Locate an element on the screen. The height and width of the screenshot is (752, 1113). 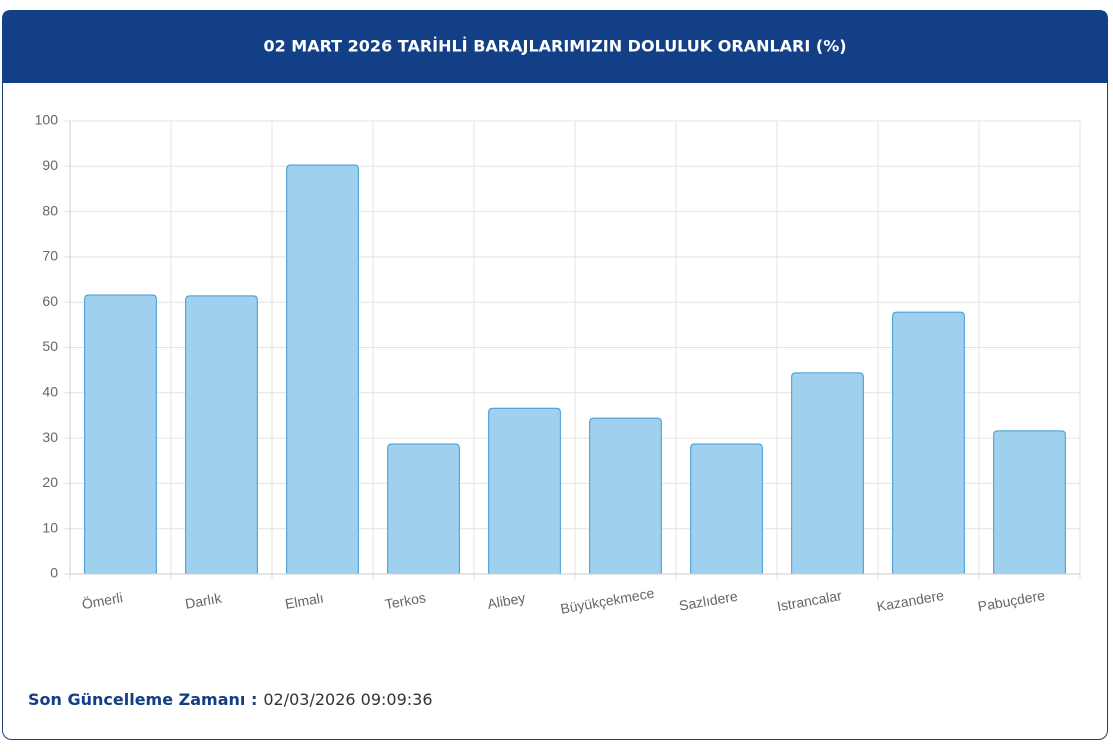
y-tick-label: 90 is located at coordinates (50, 165).